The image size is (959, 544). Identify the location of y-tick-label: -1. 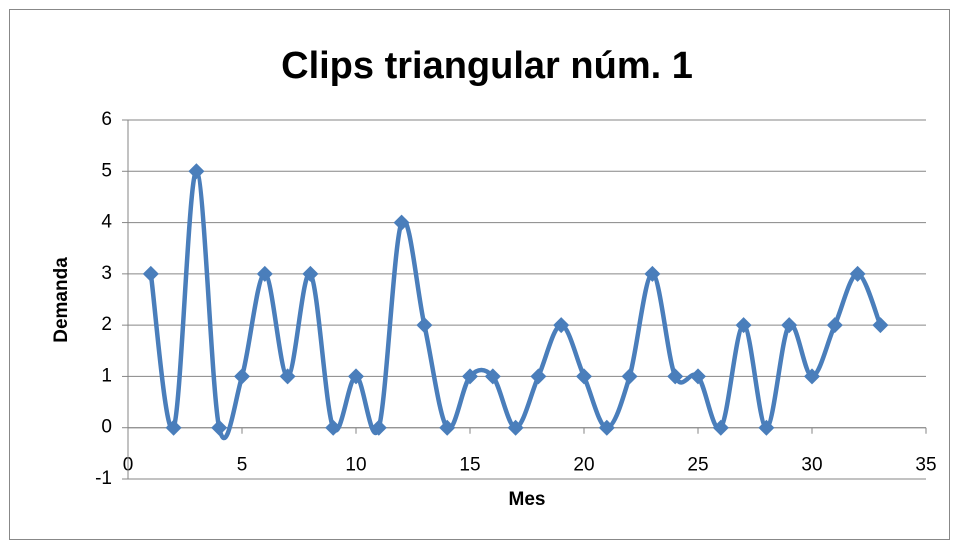
(103, 478).